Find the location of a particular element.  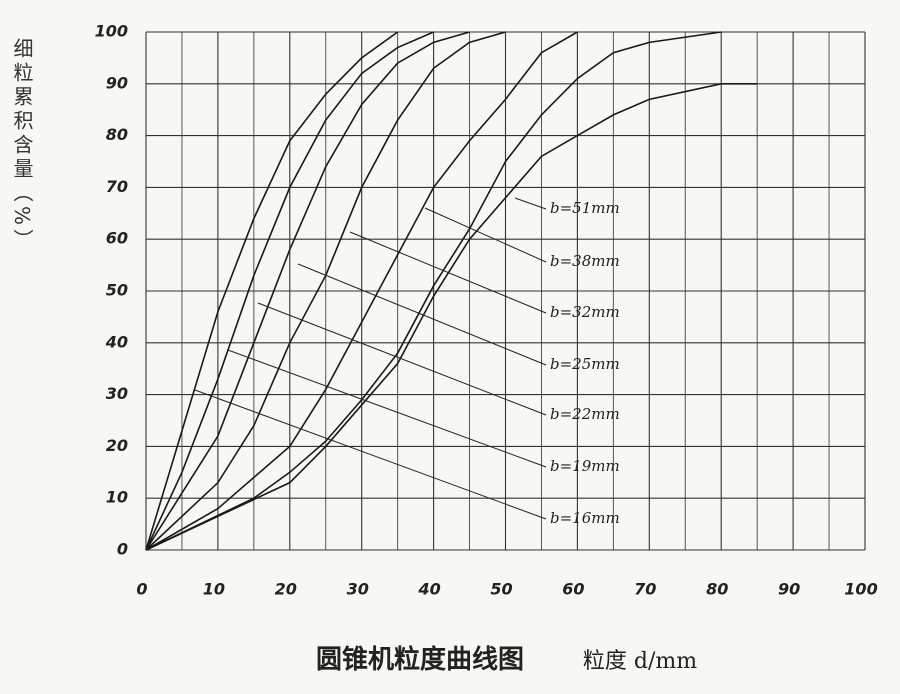

legend-label: b=16mm is located at coordinates (585, 518).